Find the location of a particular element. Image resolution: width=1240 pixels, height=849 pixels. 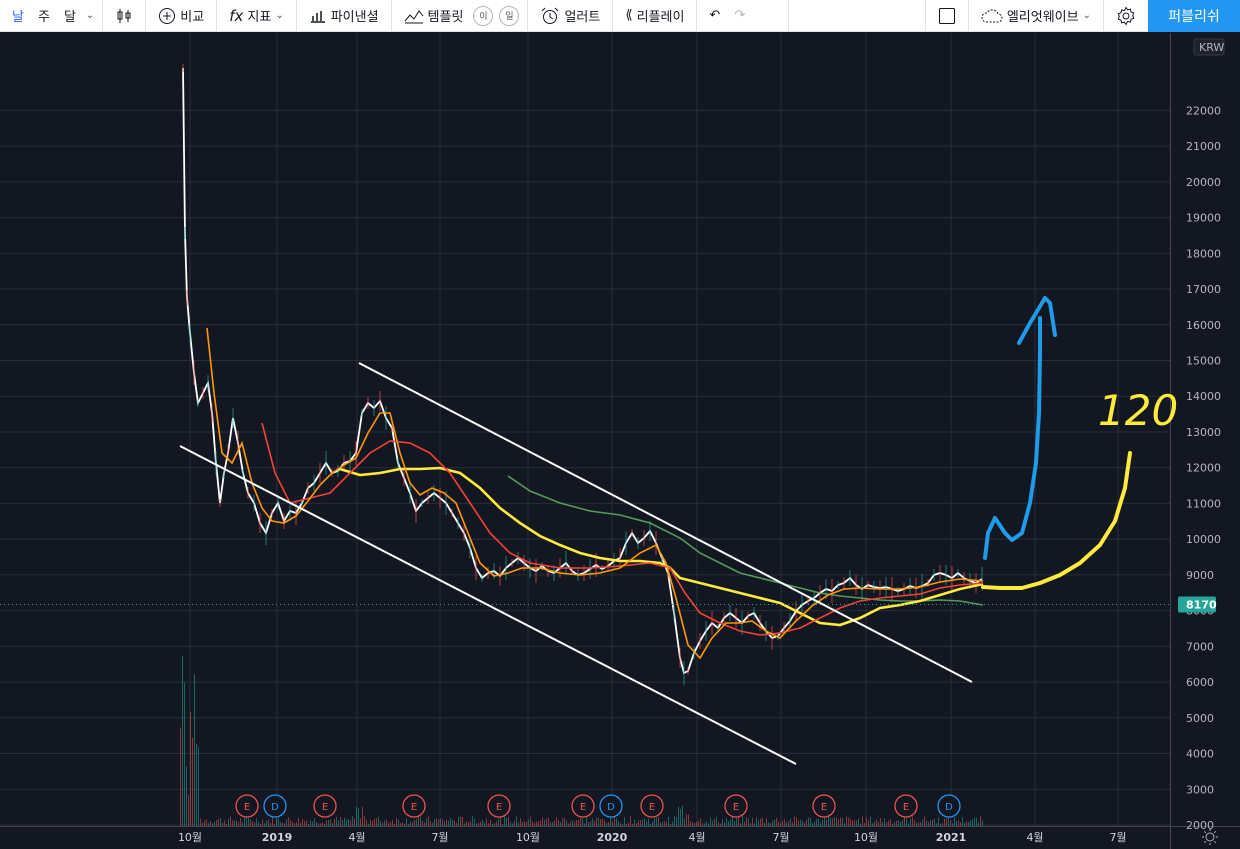

gear-icon is located at coordinates (1126, 16).